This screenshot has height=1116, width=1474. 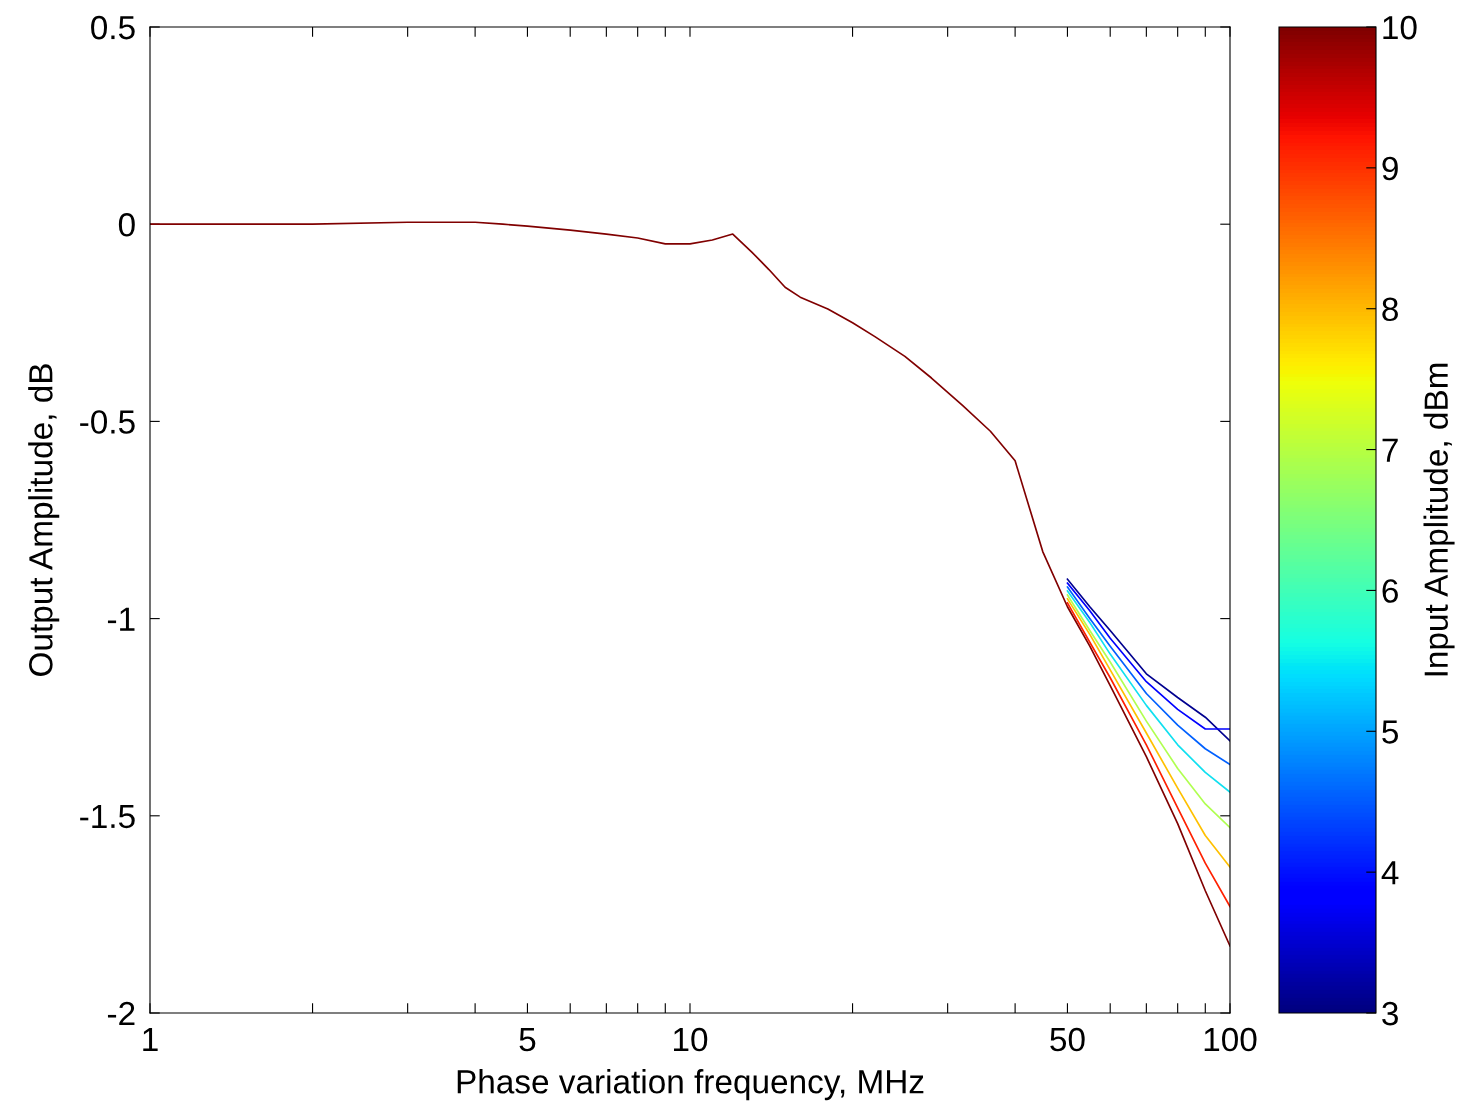 I want to click on x-axis-title: Phase variation frequency, MHz, so click(x=690, y=1085).